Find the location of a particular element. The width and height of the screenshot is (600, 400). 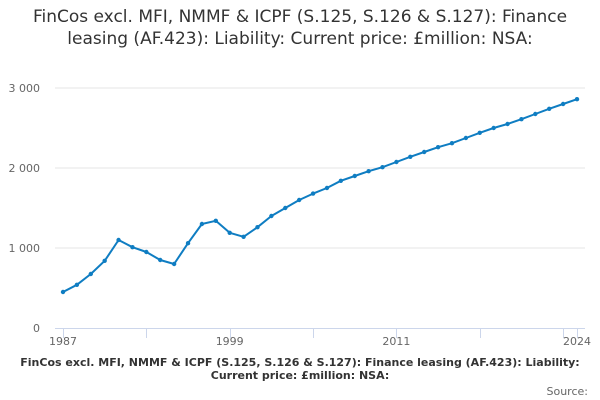

x-tick-label: 2011 is located at coordinates (396, 341).